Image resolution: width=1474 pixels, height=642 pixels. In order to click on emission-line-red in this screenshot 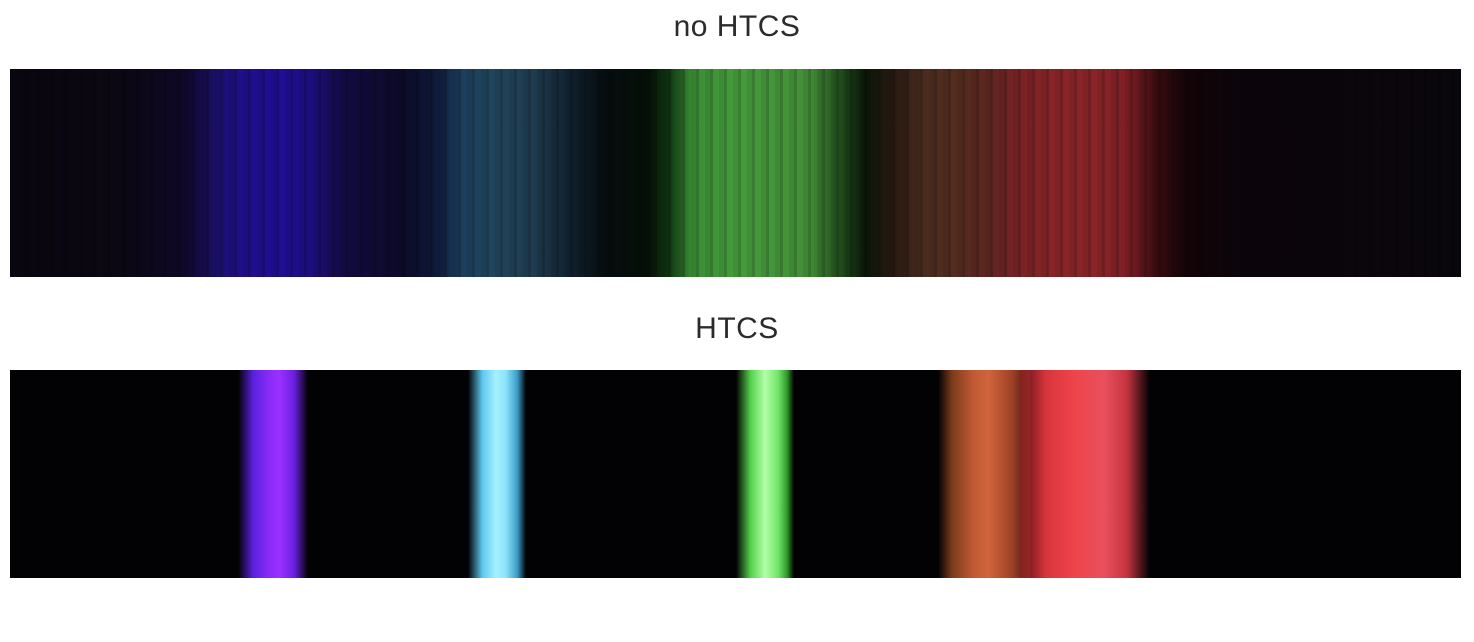, I will do `click(1085, 474)`.